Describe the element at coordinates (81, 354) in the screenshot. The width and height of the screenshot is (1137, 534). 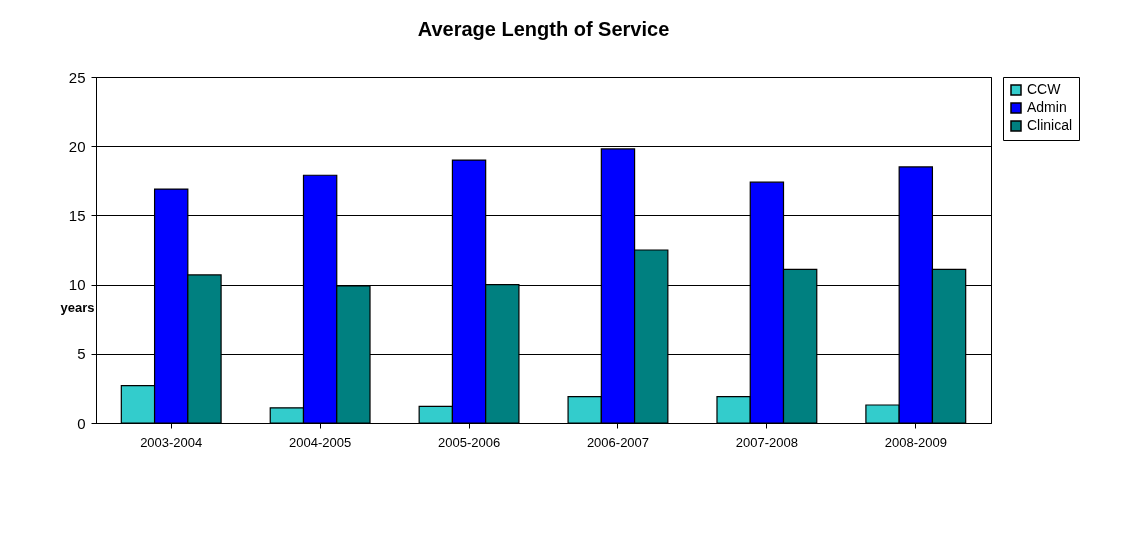
I see `y-tick-label: 5` at that location.